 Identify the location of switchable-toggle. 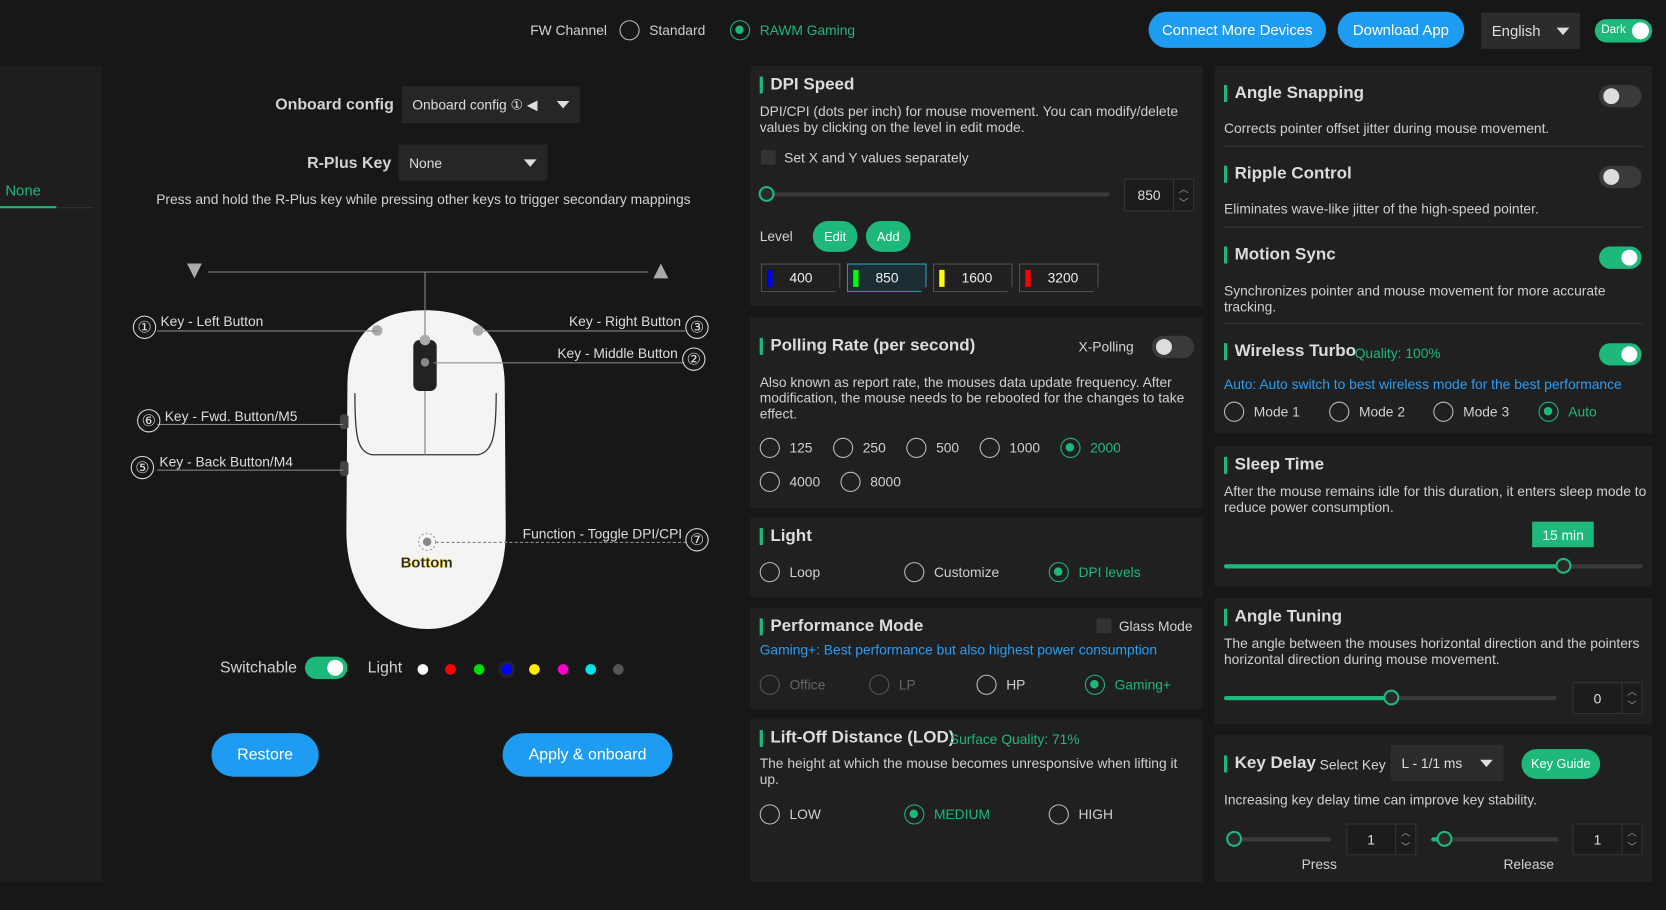
(326, 667).